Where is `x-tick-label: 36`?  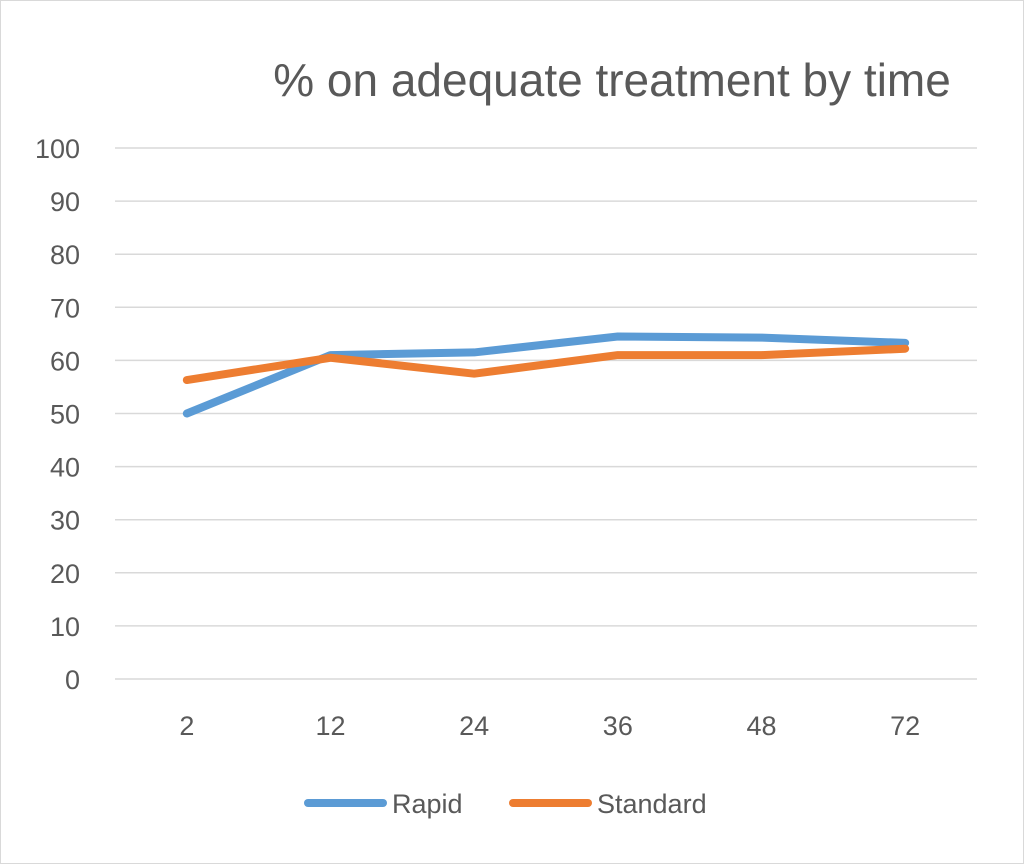
x-tick-label: 36 is located at coordinates (618, 726).